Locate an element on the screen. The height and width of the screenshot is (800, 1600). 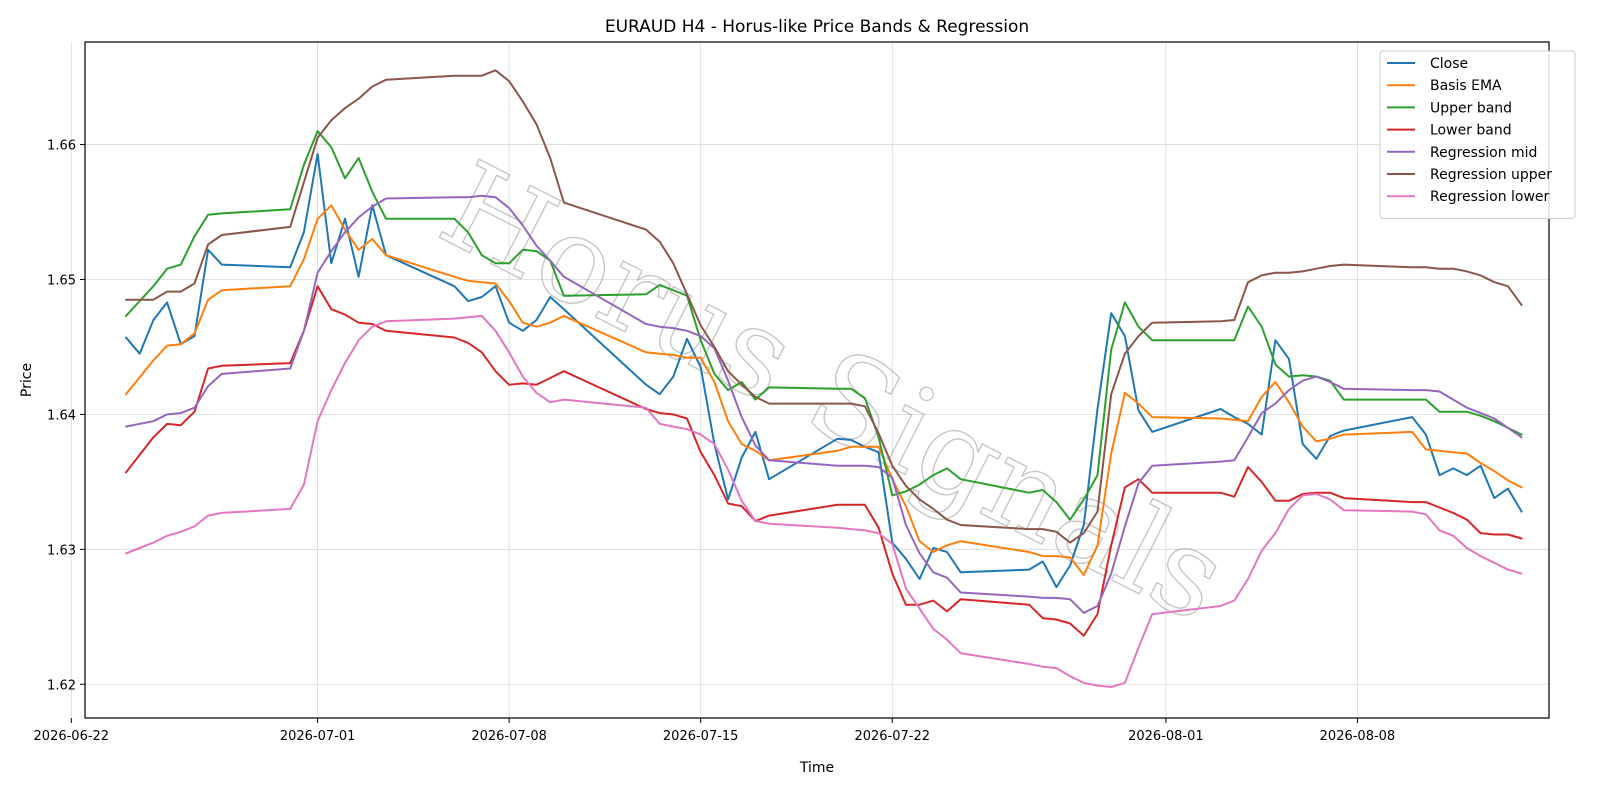
y-tick-label: 1.65 is located at coordinates (61, 280).